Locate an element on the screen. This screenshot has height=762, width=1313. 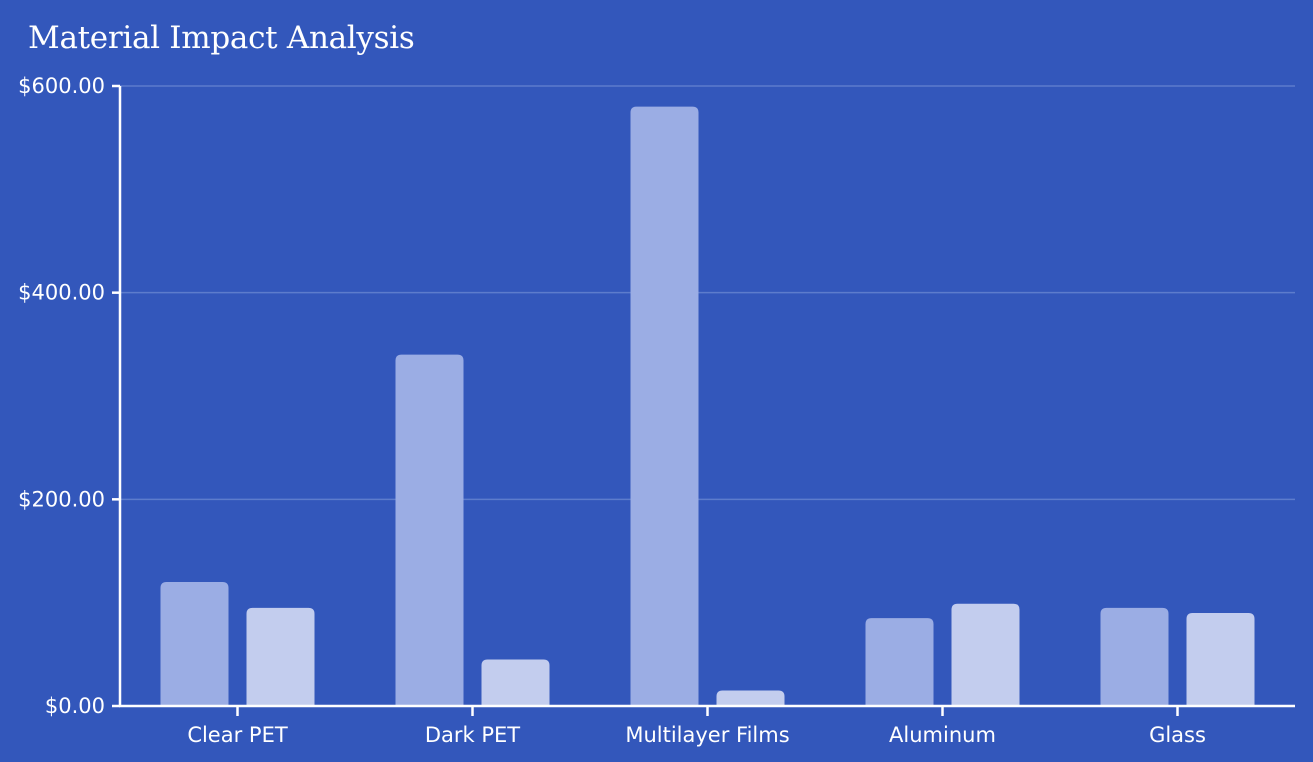
x-tick-label: Dark PET is located at coordinates (472, 735).